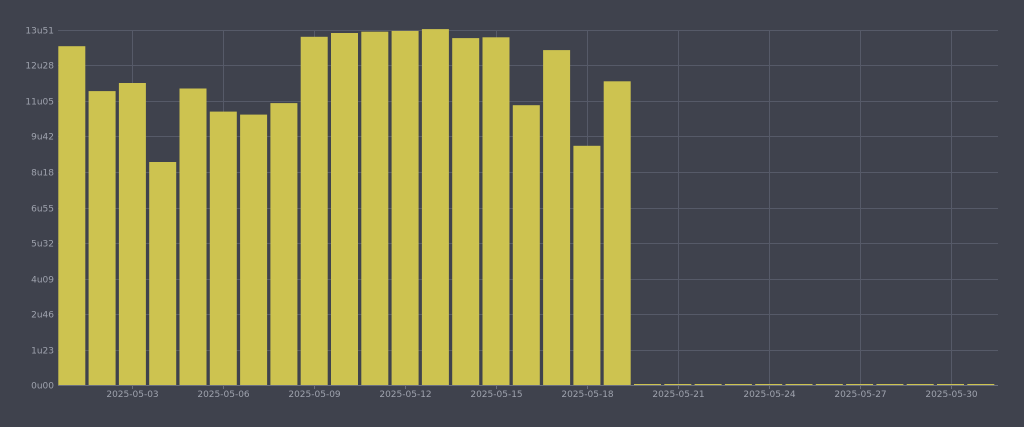  What do you see at coordinates (42, 245) in the screenshot?
I see `y-tick-label: 5u32` at bounding box center [42, 245].